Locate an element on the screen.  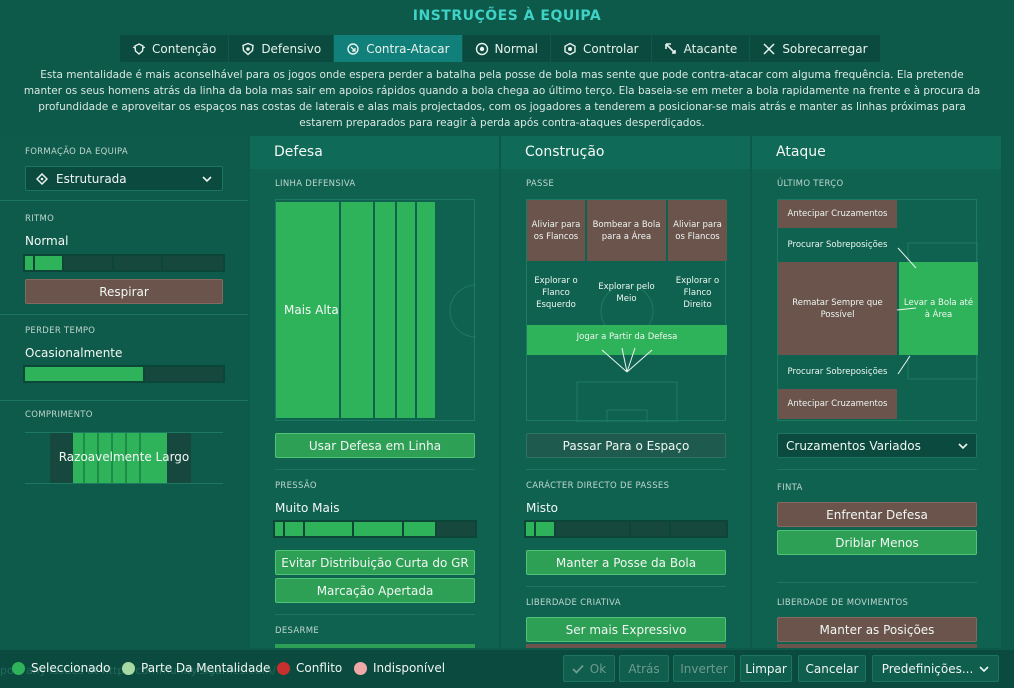
cell-explorar-meio: Explorar pelo Meio is located at coordinates (626, 293).